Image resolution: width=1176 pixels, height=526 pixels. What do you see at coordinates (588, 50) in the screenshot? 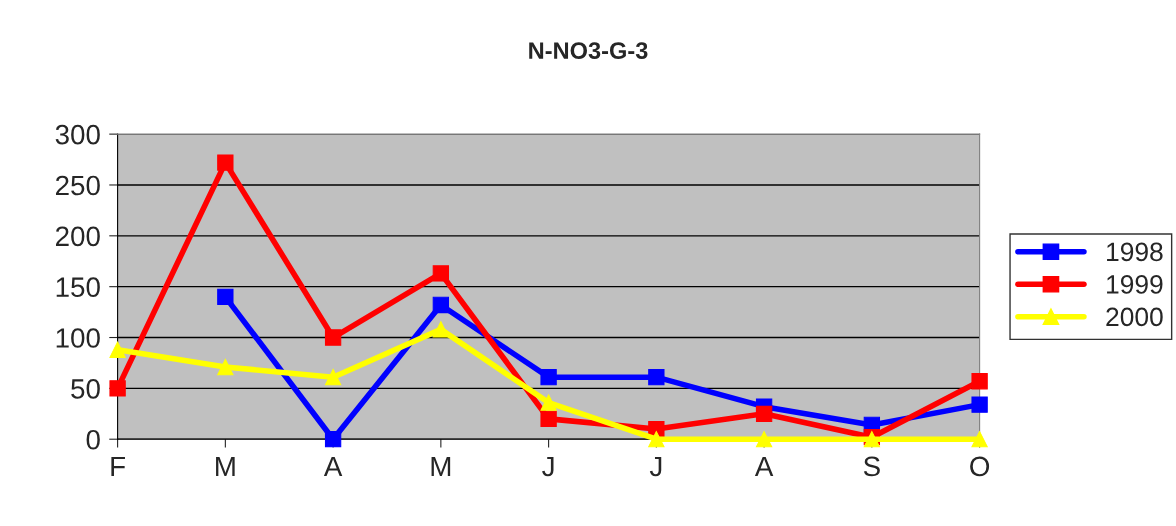
I see `chart-title: N-NO3-G-3` at bounding box center [588, 50].